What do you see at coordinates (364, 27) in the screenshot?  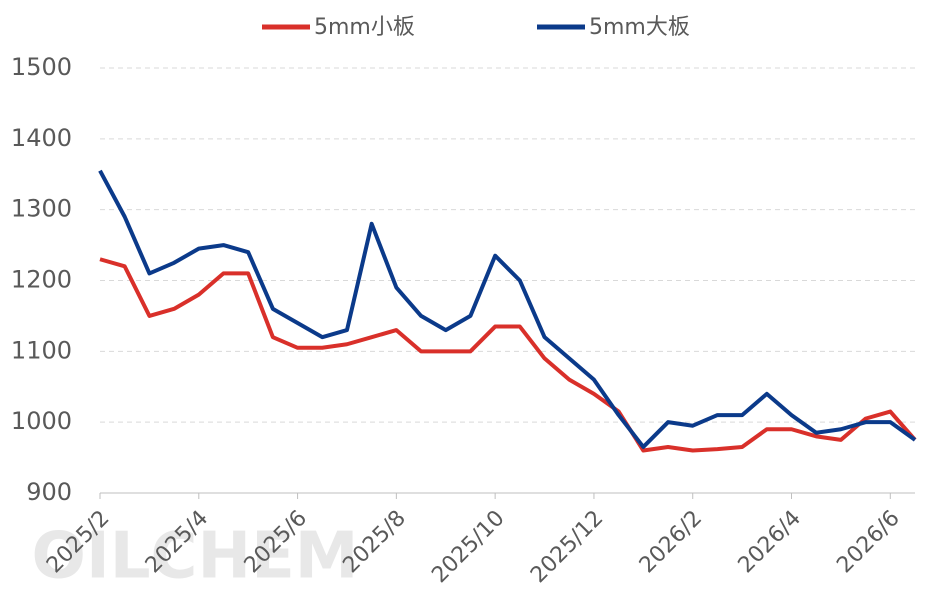 I see `legend-label: 5mm小板` at bounding box center [364, 27].